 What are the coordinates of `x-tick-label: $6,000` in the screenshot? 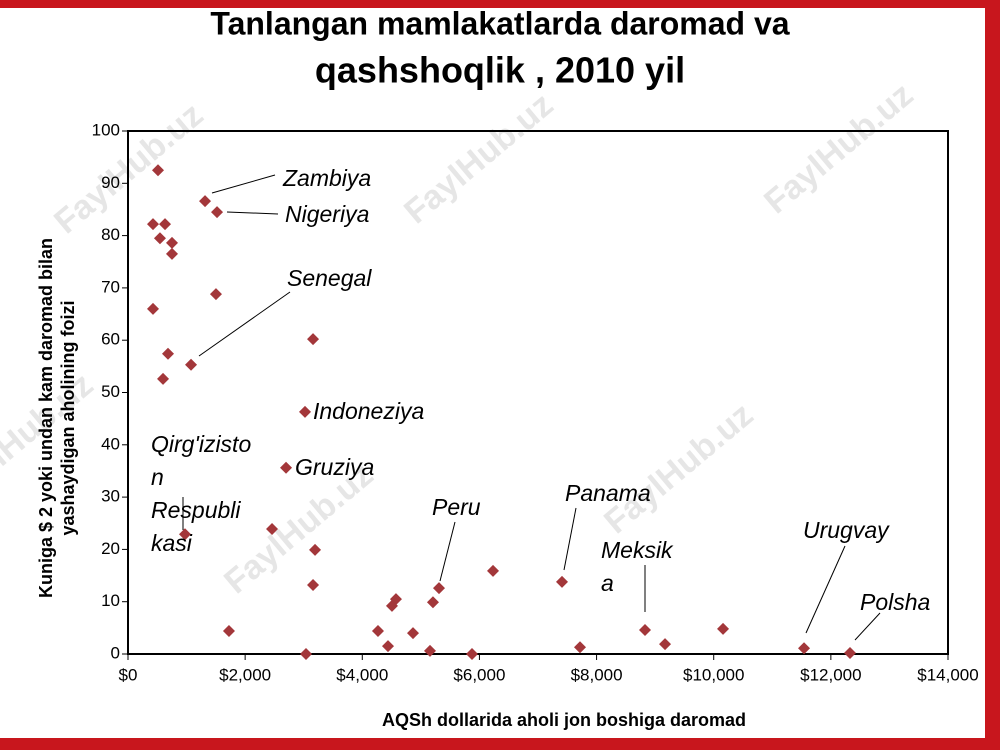 It's located at (479, 674).